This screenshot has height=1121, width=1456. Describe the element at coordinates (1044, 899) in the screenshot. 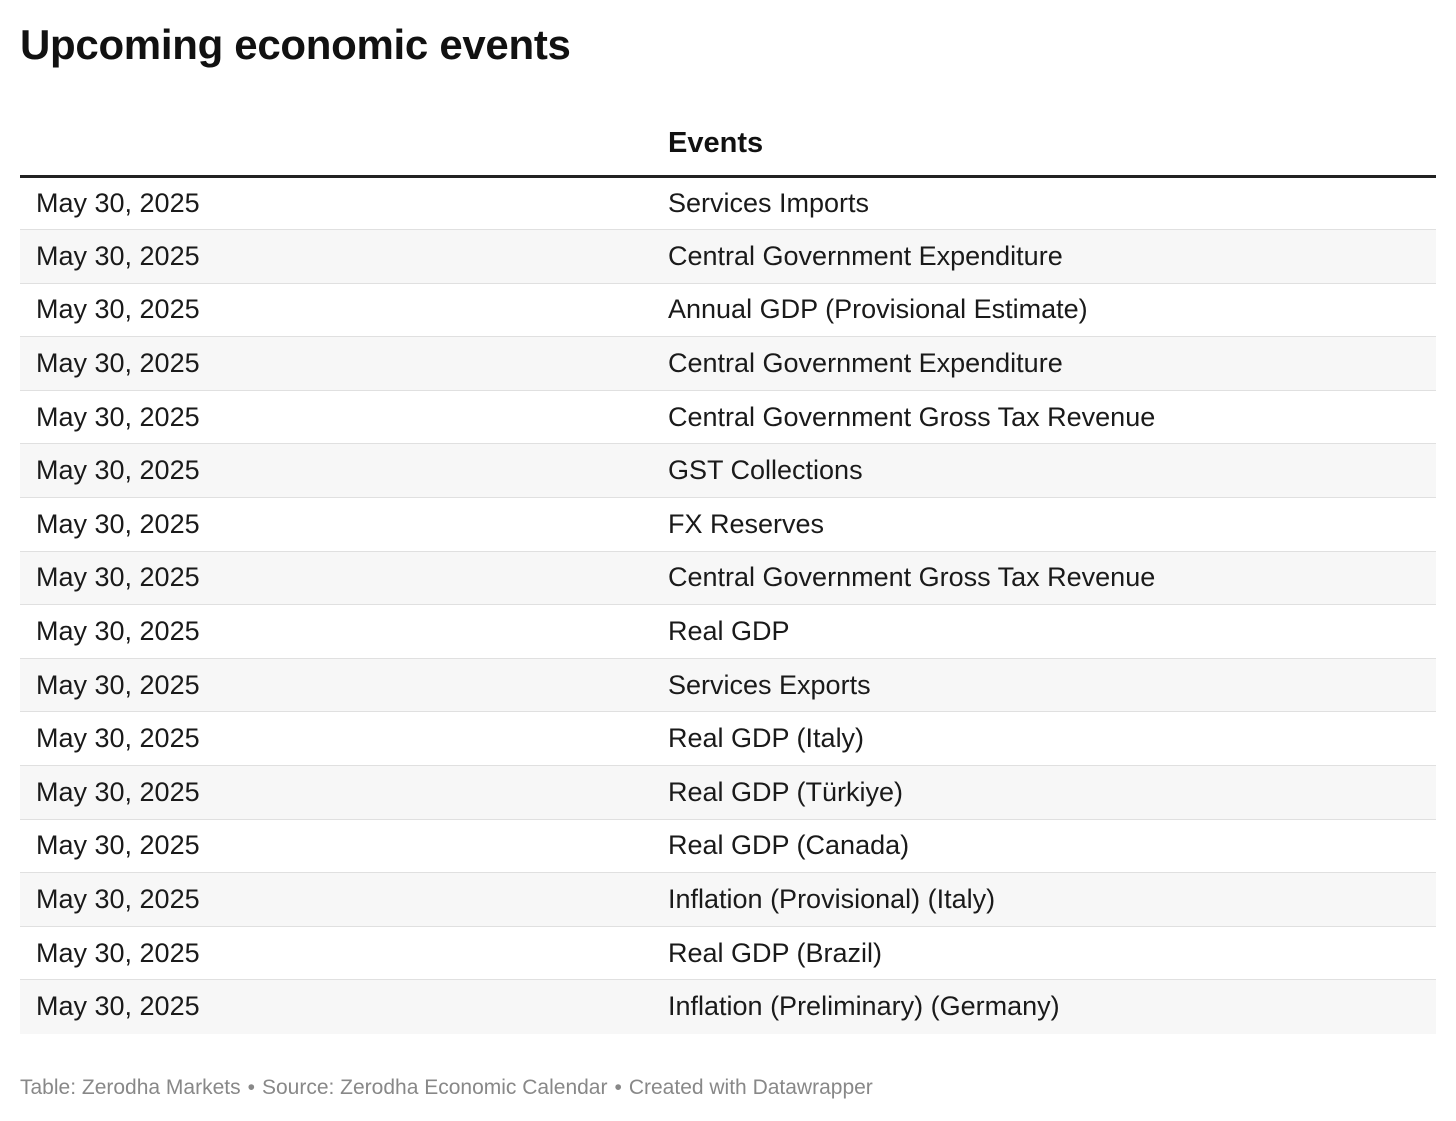

I see `row-event-cell: Inflation (Provisional) (Italy)` at that location.